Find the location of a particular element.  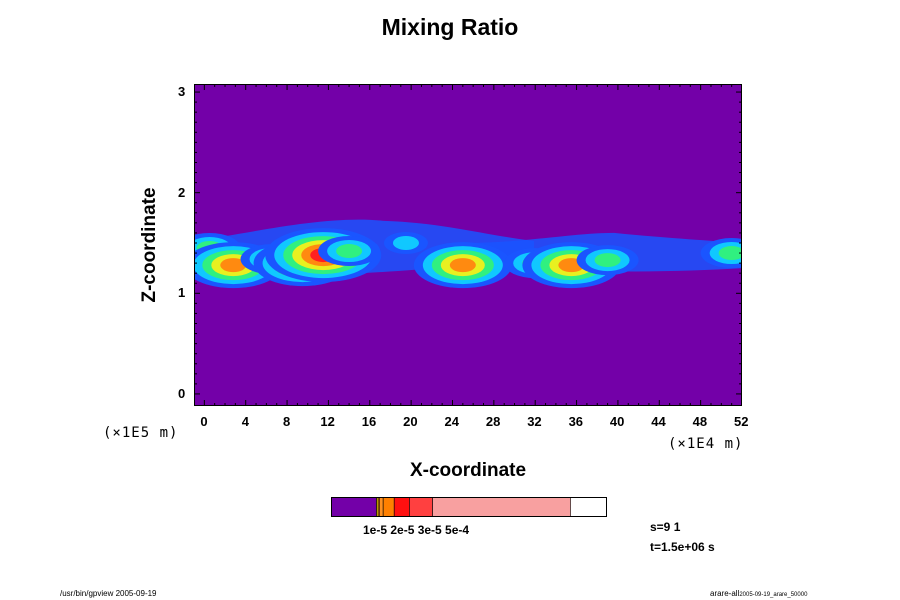

step-info: s=9 1 is located at coordinates (665, 527).